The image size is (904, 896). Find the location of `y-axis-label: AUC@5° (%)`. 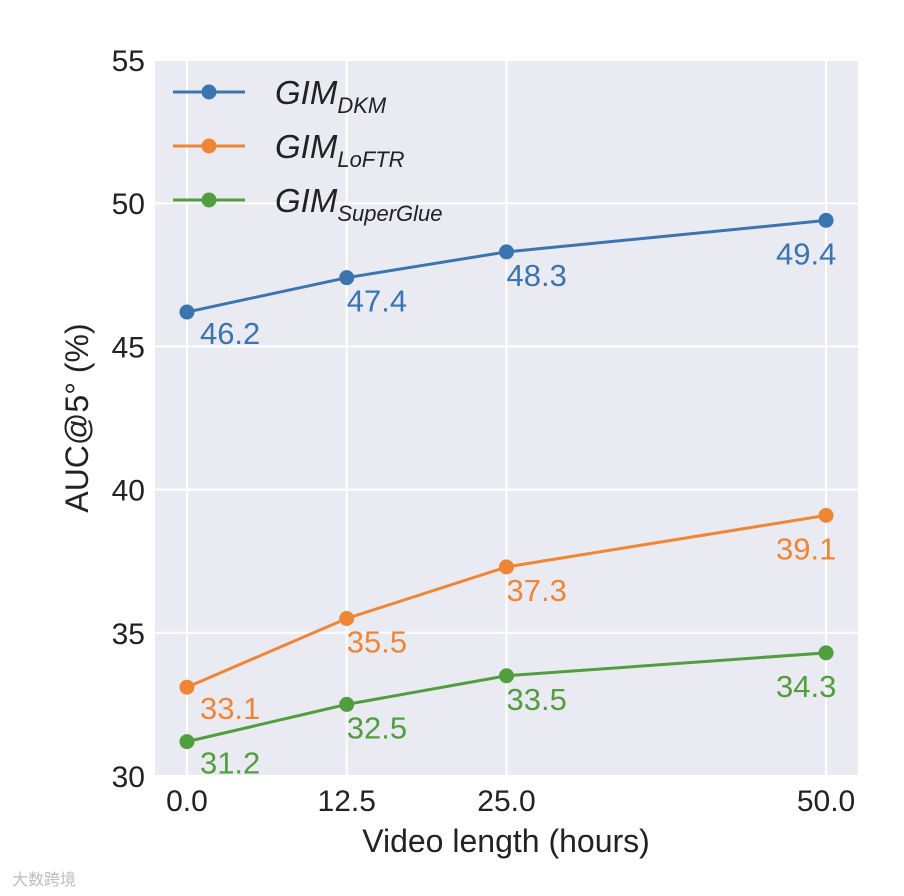

y-axis-label: AUC@5° (%) is located at coordinates (77, 417).